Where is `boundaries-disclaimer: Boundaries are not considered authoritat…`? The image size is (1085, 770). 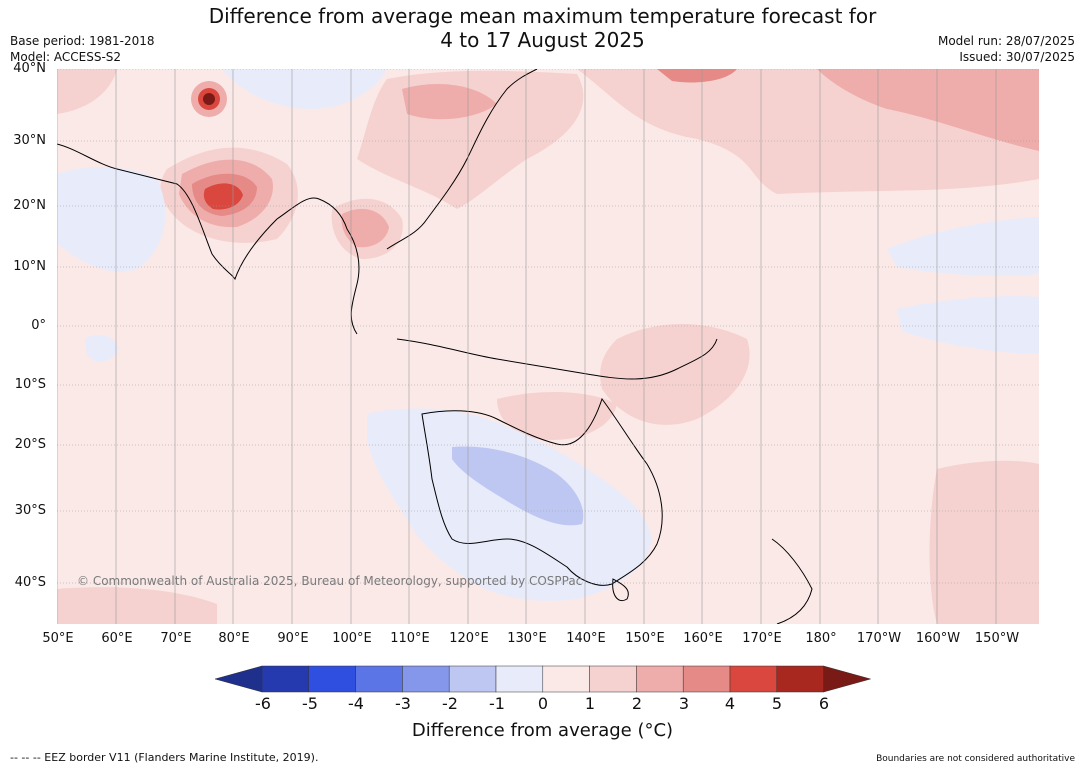
boundaries-disclaimer: Boundaries are not considered authoritat… is located at coordinates (975, 759).